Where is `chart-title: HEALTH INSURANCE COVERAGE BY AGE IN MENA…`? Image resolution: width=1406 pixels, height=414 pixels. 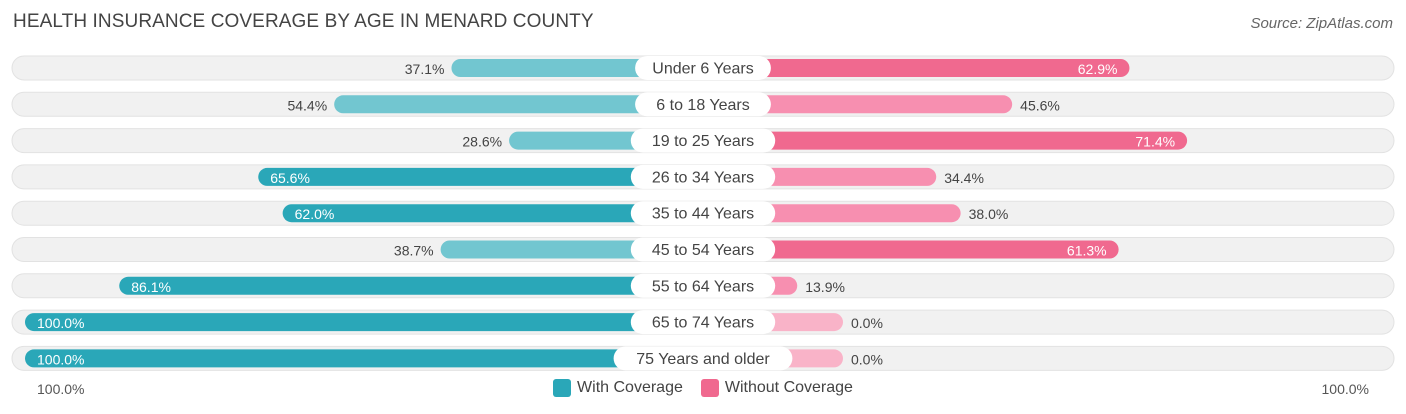
chart-title: HEALTH INSURANCE COVERAGE BY AGE IN MENA… is located at coordinates (303, 21).